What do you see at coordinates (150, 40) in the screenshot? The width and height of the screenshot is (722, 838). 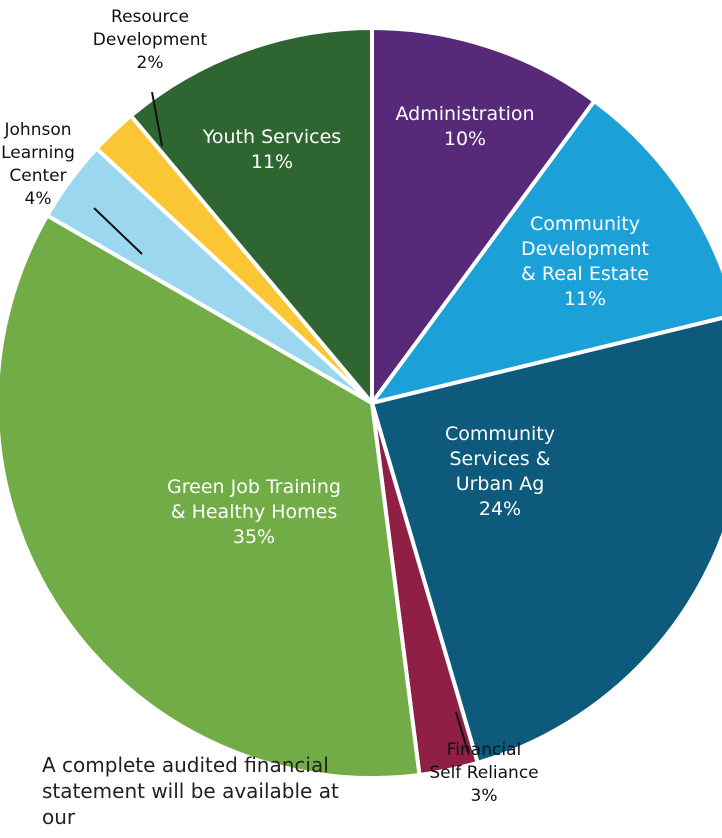 I see `slice-label-6: Resource Development 2%` at bounding box center [150, 40].